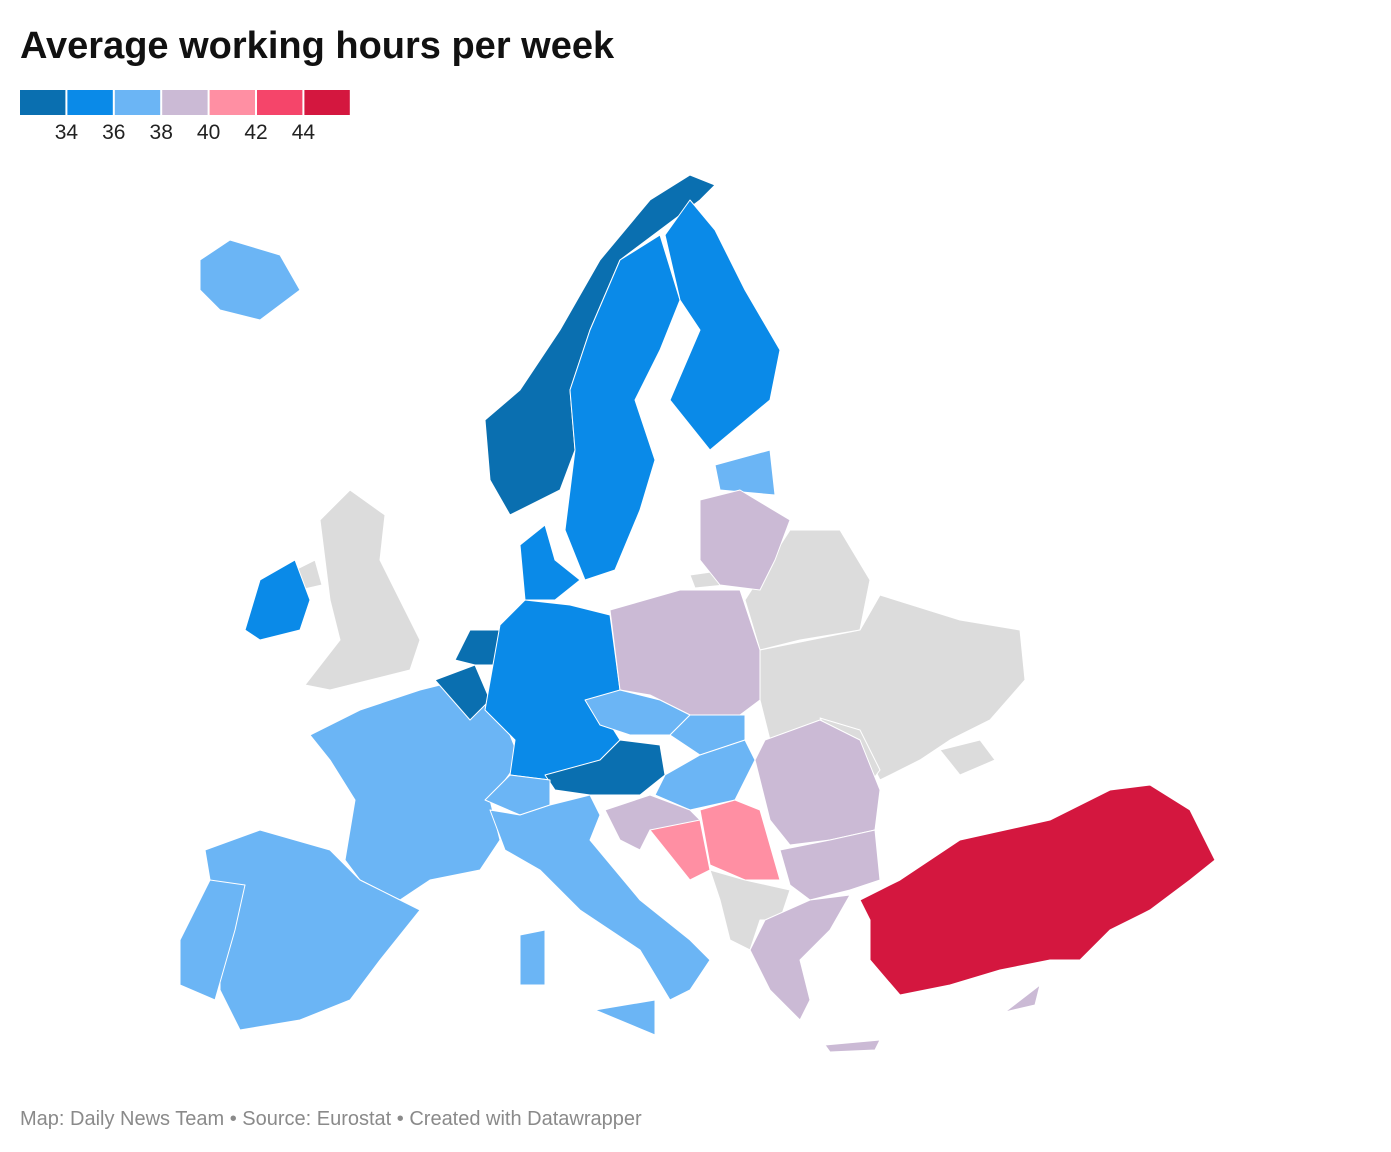 Image resolution: width=1391 pixels, height=1152 pixels. Describe the element at coordinates (304, 132) in the screenshot. I see `legend-tick-label: 44` at that location.